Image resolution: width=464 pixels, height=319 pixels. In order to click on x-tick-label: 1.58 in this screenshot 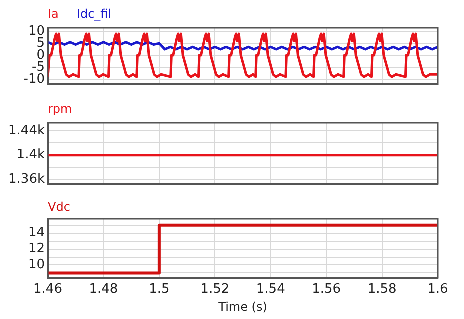, I will do `click(382, 290)`.